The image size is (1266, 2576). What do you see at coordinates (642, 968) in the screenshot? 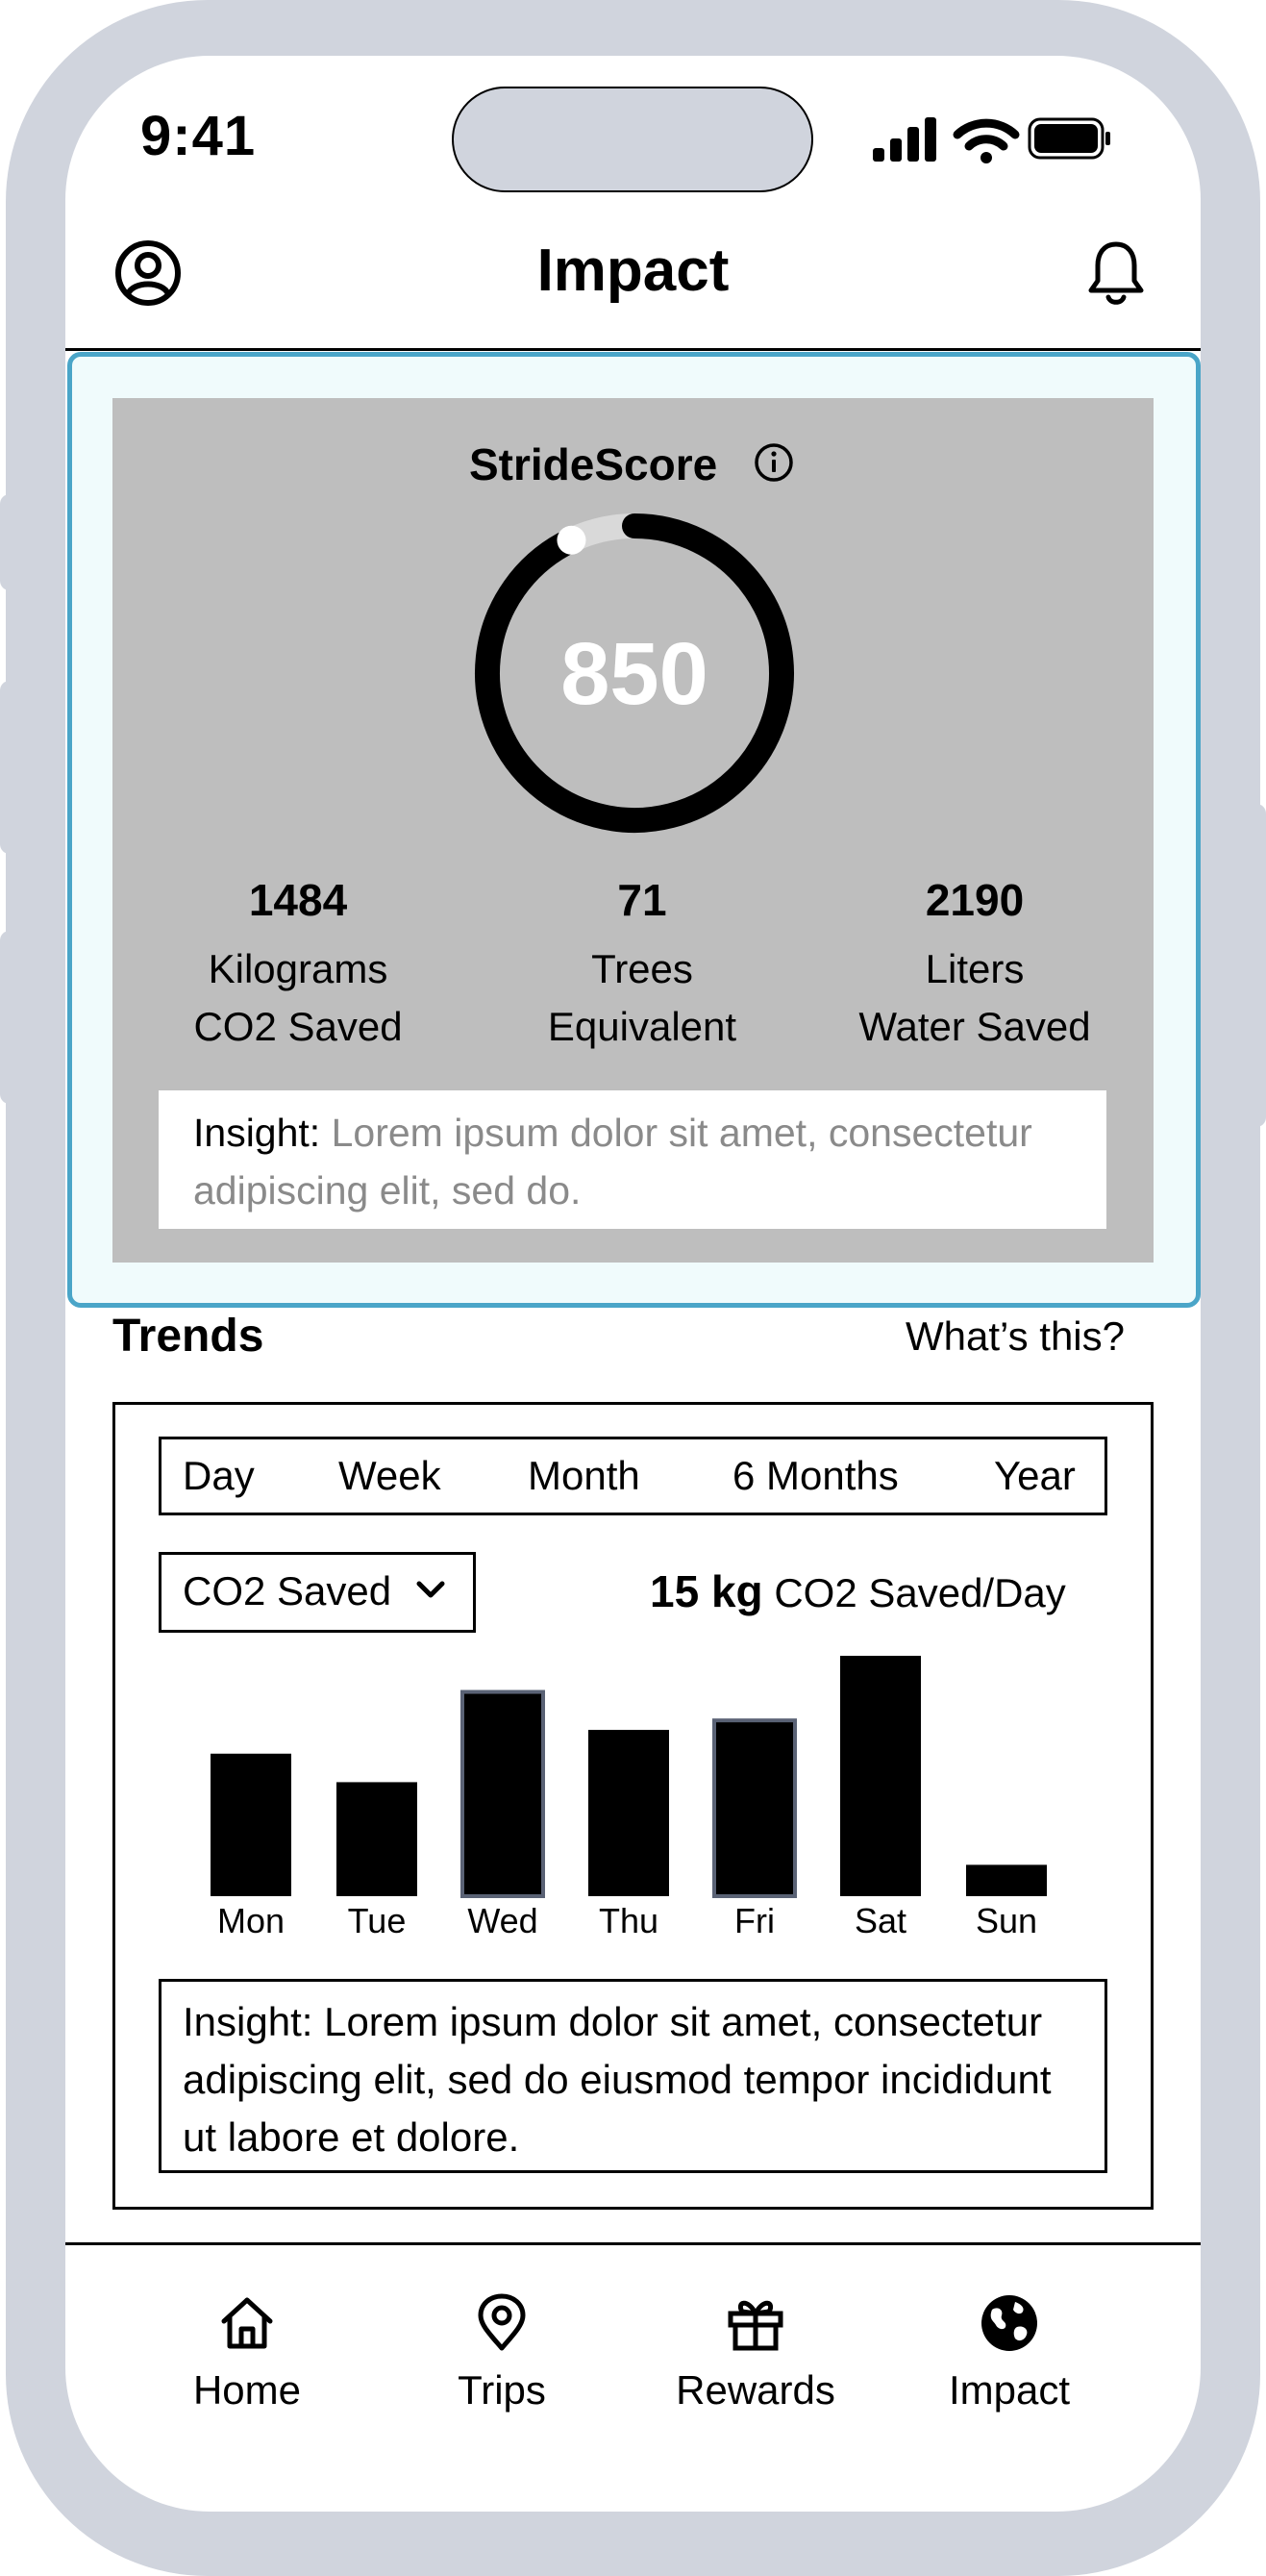
I see `stat-trees-label-1: Trees` at bounding box center [642, 968].